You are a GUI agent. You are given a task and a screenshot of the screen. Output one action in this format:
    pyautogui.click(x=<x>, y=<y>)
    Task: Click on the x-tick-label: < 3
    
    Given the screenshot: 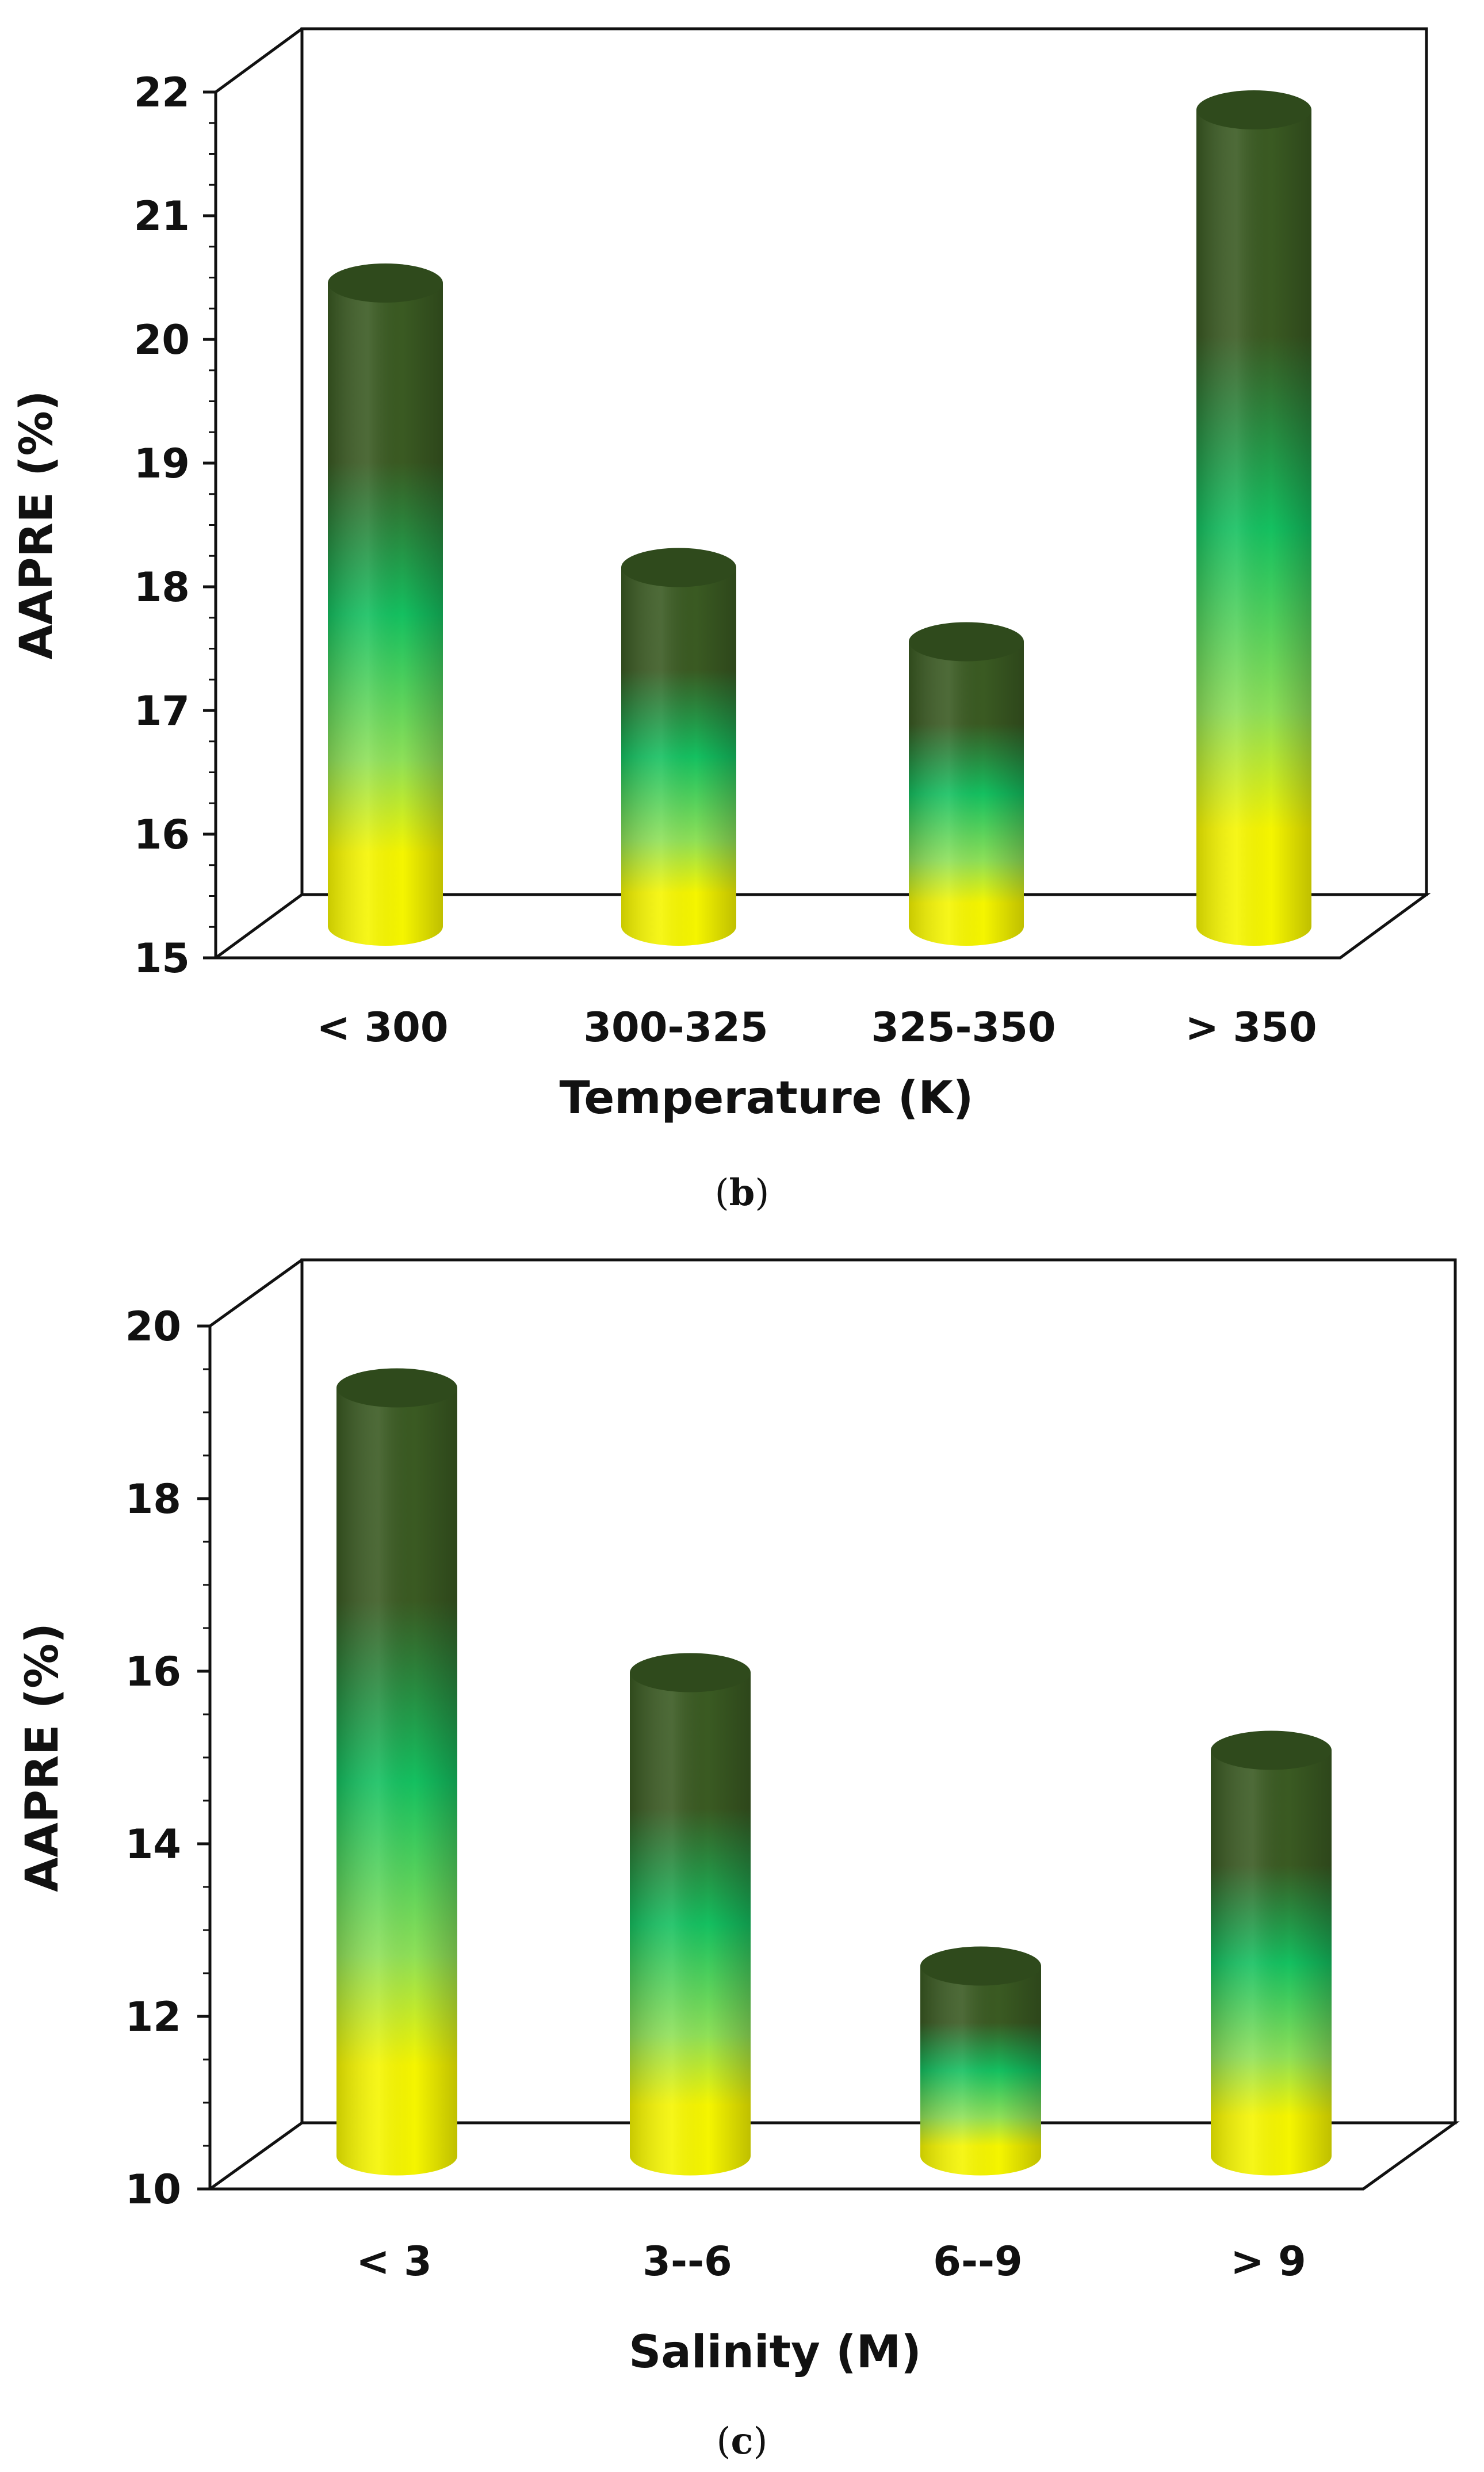 What is the action you would take?
    pyautogui.click(x=394, y=2262)
    